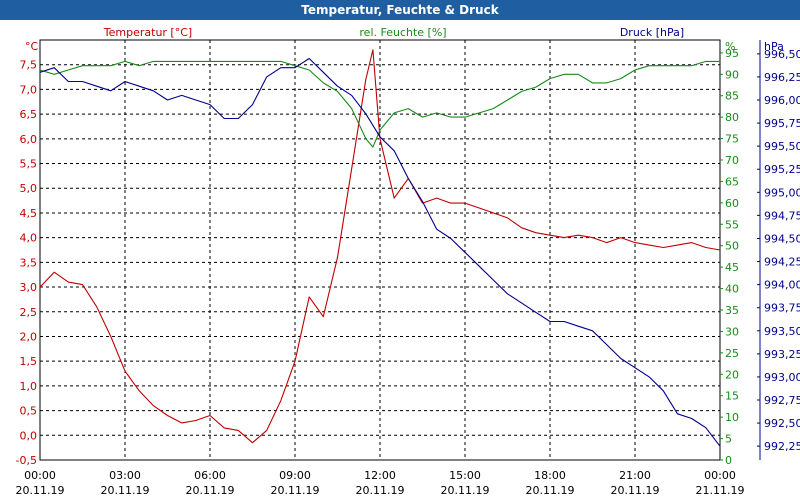 This screenshot has width=800, height=500. What do you see at coordinates (782, 192) in the screenshot?
I see `pressure-tick-label: 995,00` at bounding box center [782, 192].